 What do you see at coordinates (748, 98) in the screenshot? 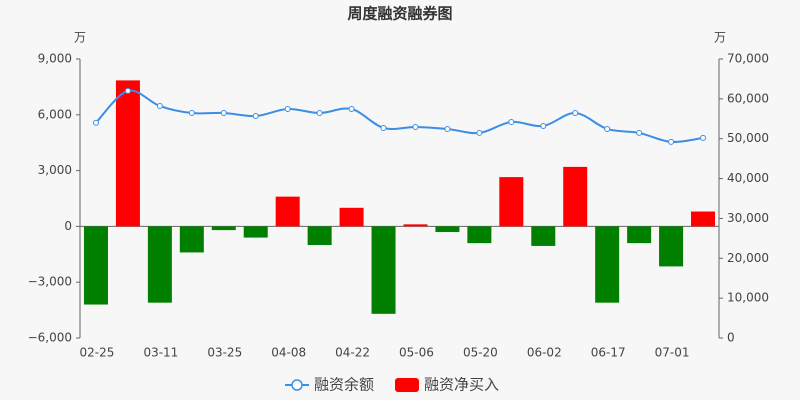
I see `y2-tick-label: 60,000` at bounding box center [748, 98].